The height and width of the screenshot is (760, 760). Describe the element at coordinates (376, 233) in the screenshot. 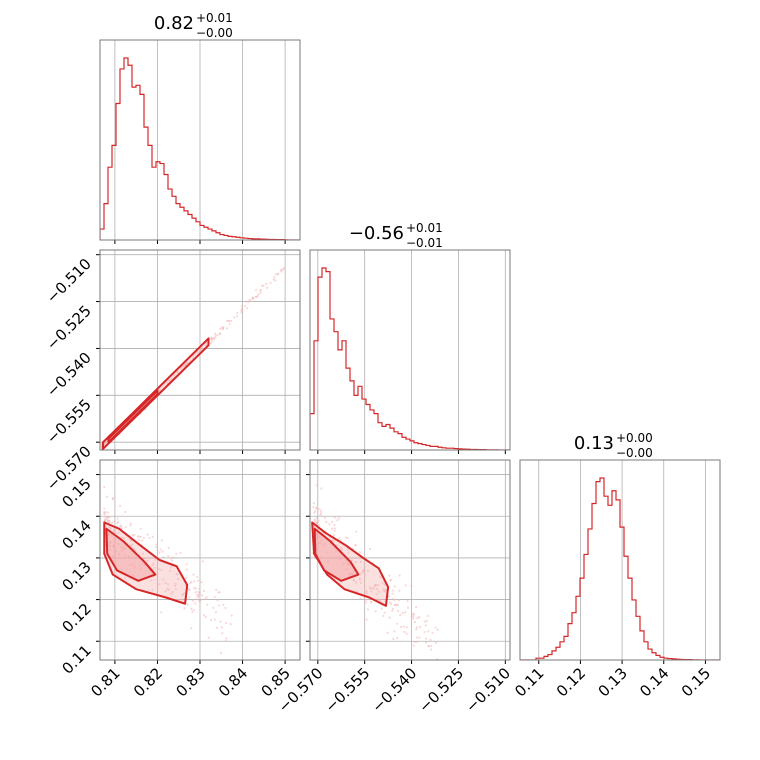

I see `param-title-value: −0.56` at that location.